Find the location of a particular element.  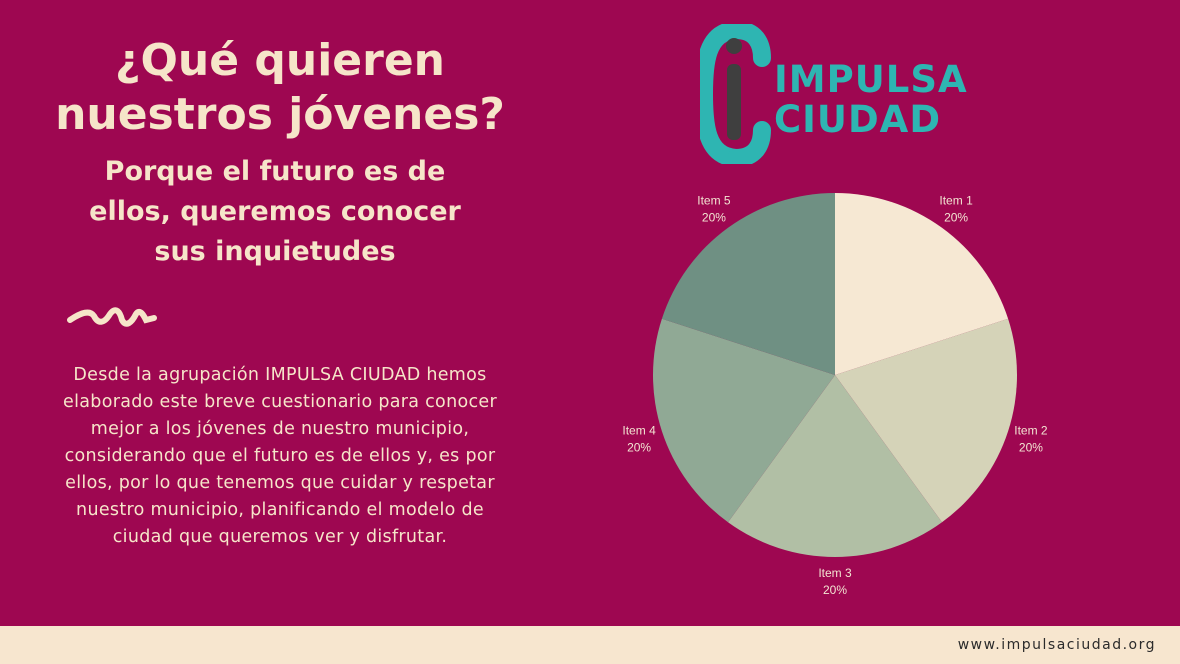

squiggle-decoration is located at coordinates (112, 317).